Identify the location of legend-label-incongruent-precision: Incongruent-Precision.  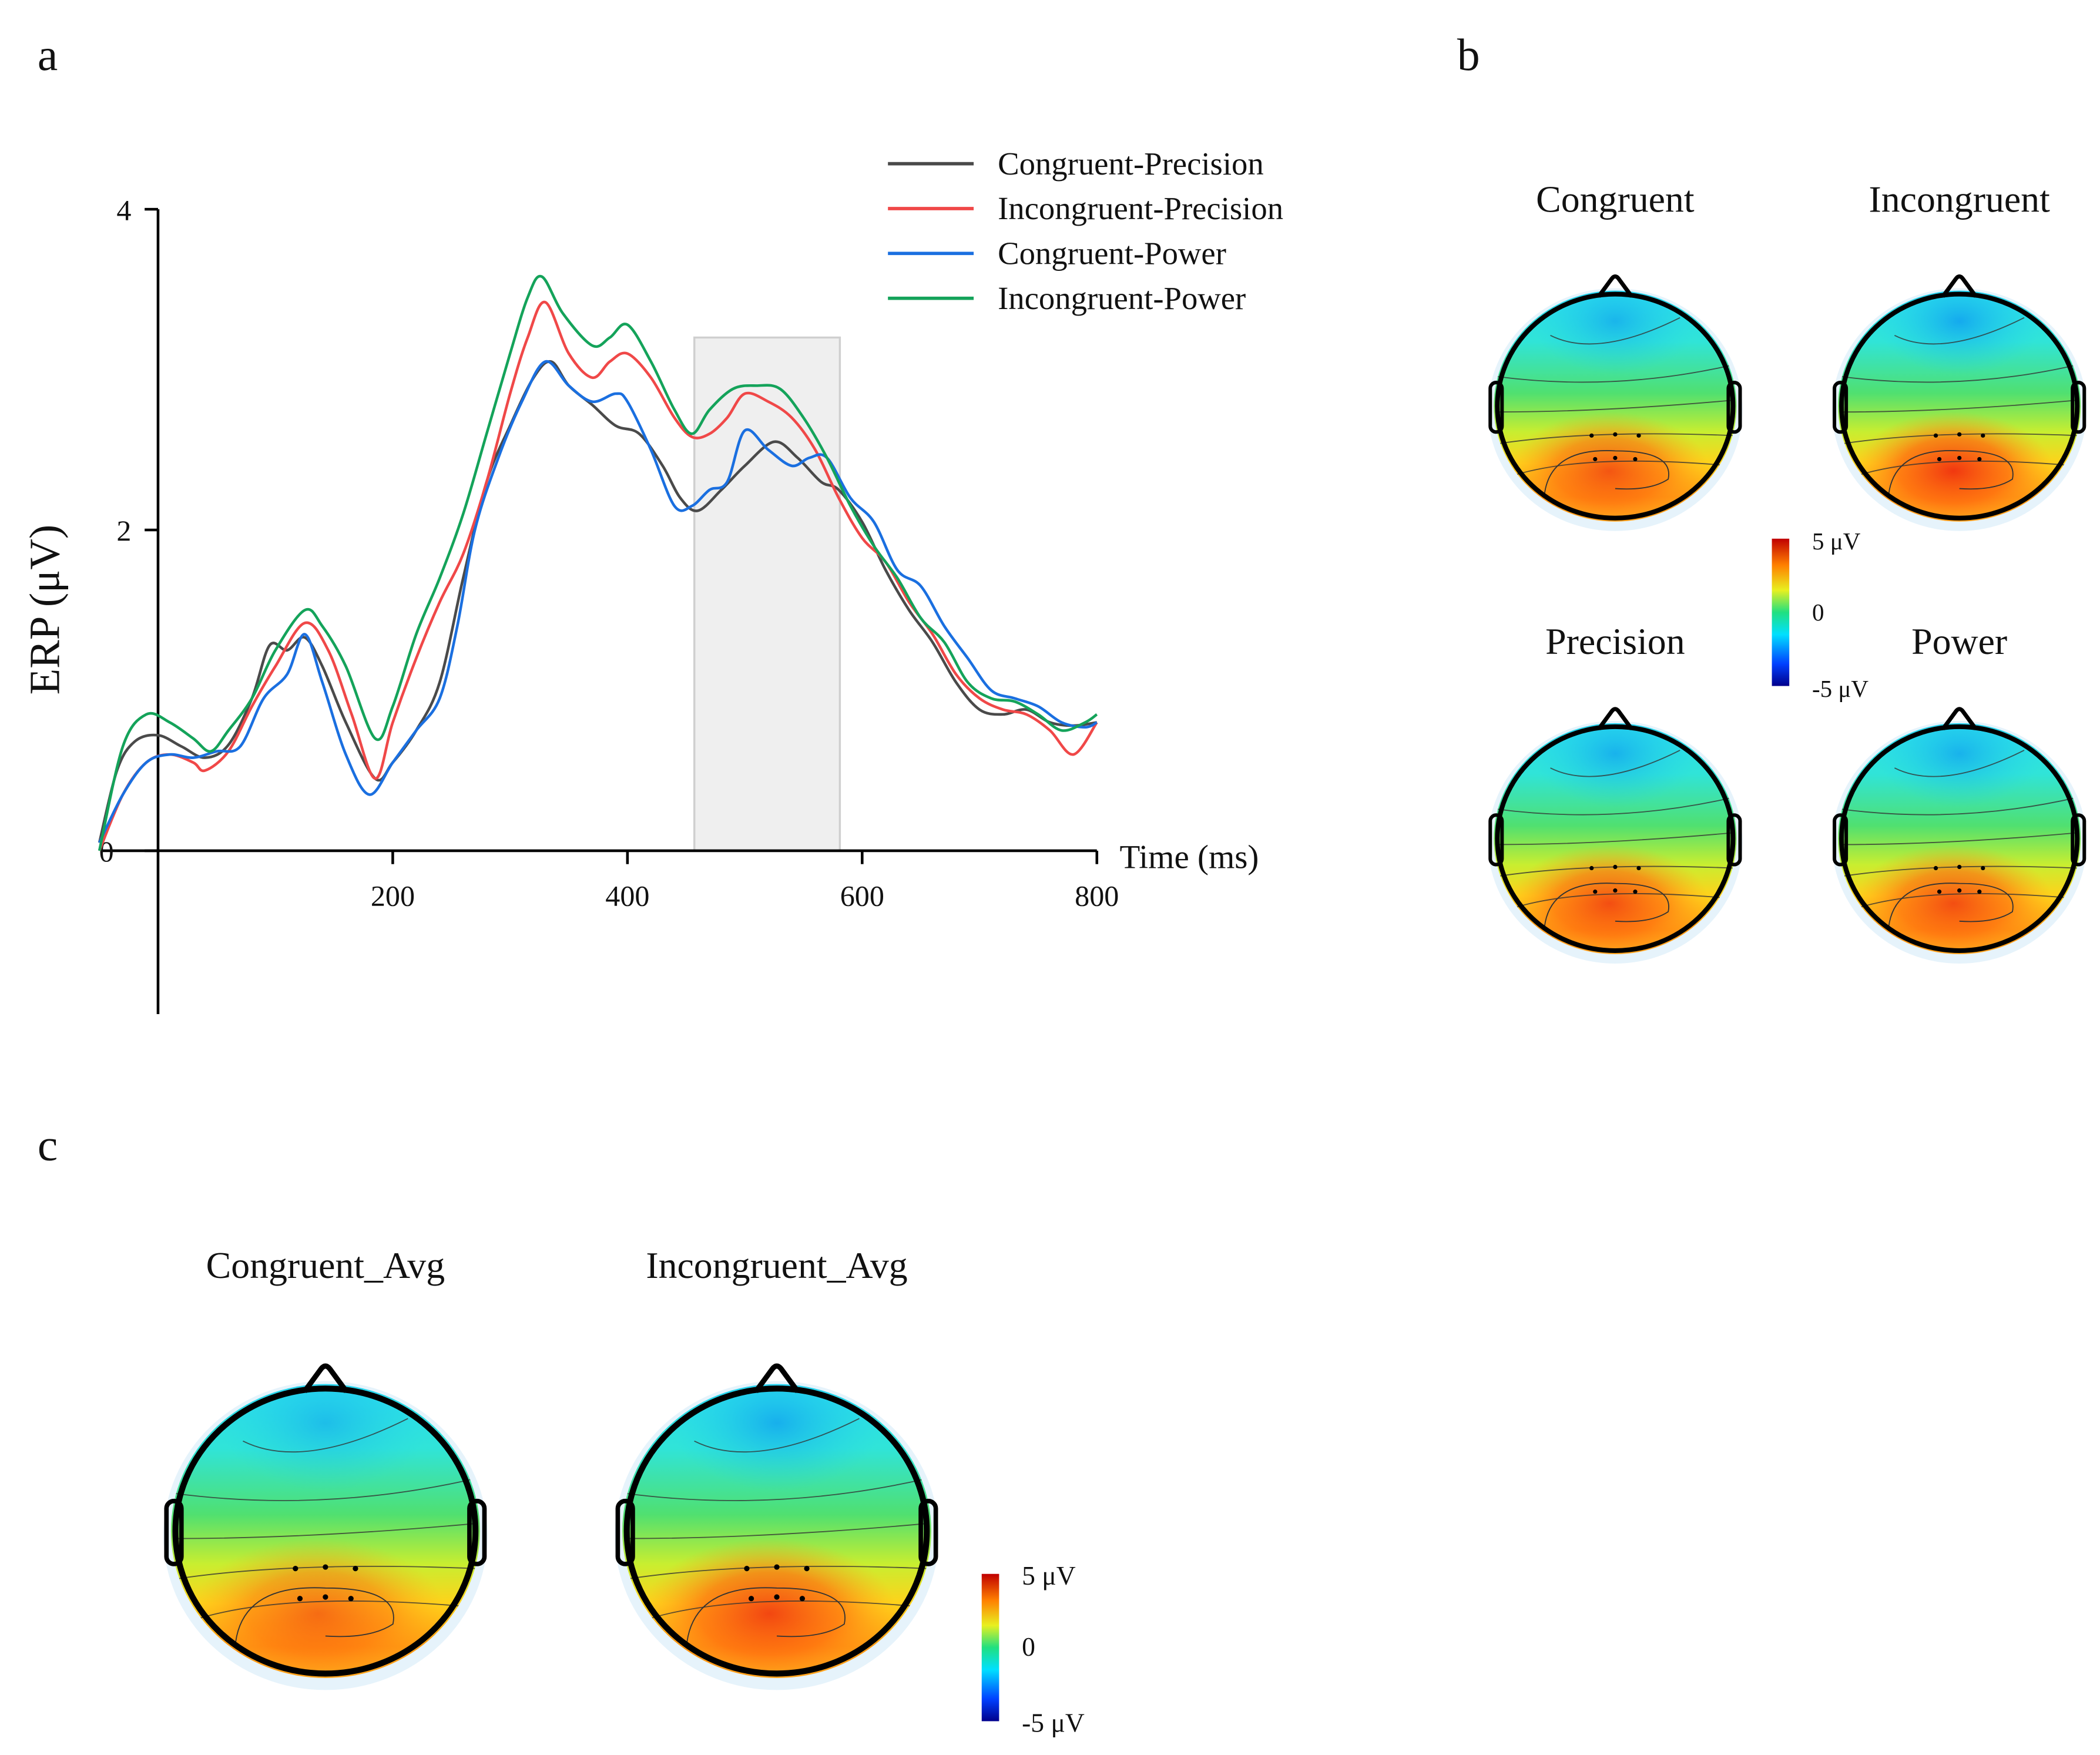
(1140, 208).